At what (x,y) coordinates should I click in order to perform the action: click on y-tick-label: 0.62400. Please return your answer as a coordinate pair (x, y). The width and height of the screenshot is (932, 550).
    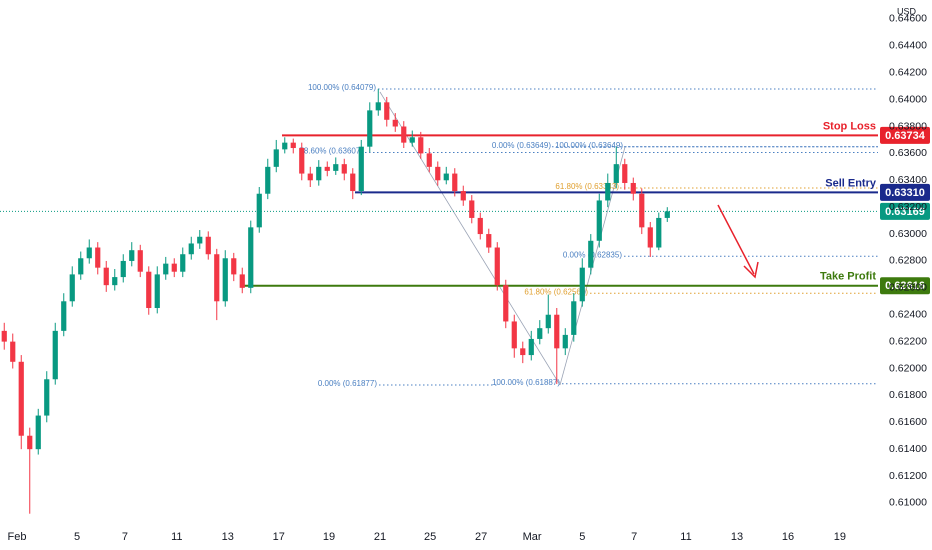
    Looking at the image, I should click on (908, 315).